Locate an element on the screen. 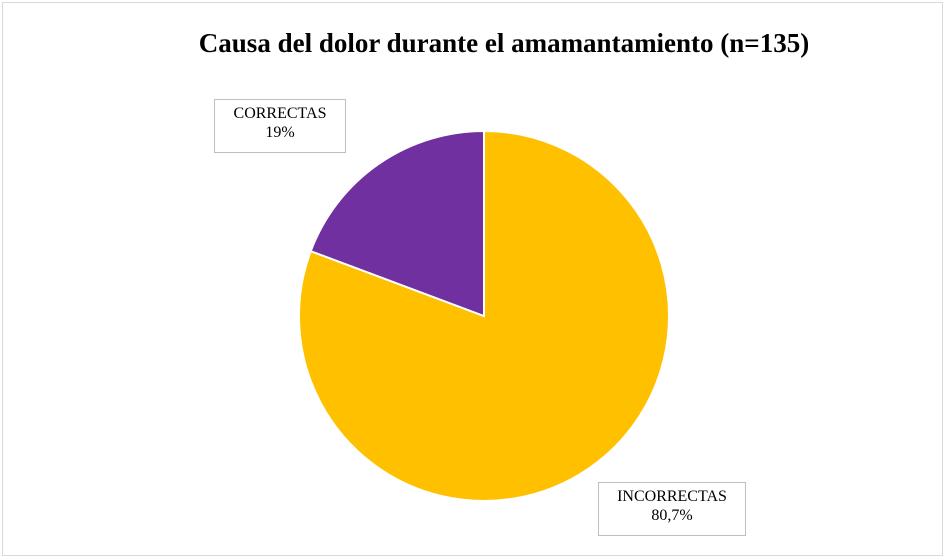 The image size is (947, 560). label-name-correctas: CORRECTAS is located at coordinates (280, 113).